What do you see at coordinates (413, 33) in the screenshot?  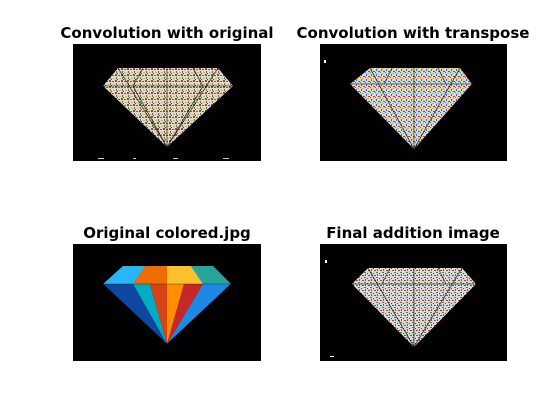 I see `panel-title-convolution-transpose: Convolution with transpose` at bounding box center [413, 33].